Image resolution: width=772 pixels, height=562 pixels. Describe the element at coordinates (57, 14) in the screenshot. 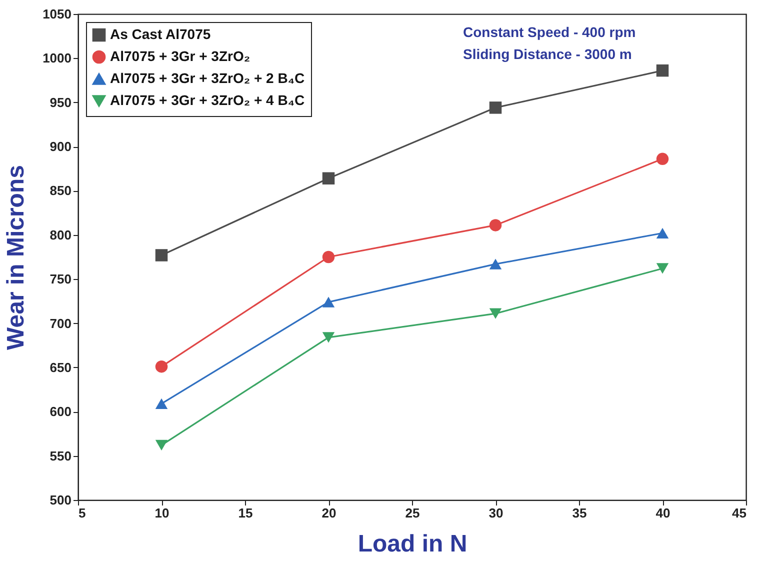

I see `y-tick-label: 1050` at that location.